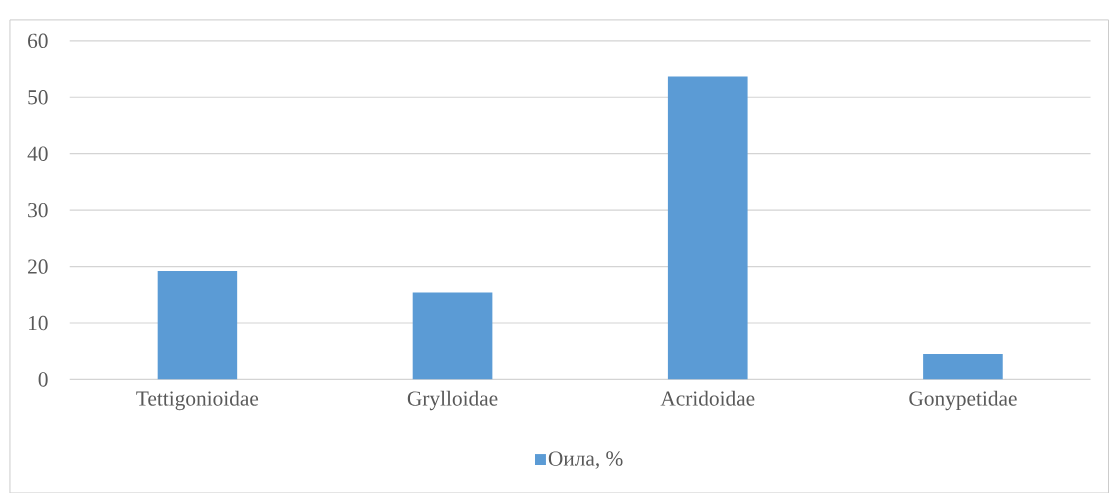  I want to click on y-tick-label: 50, so click(38, 97).